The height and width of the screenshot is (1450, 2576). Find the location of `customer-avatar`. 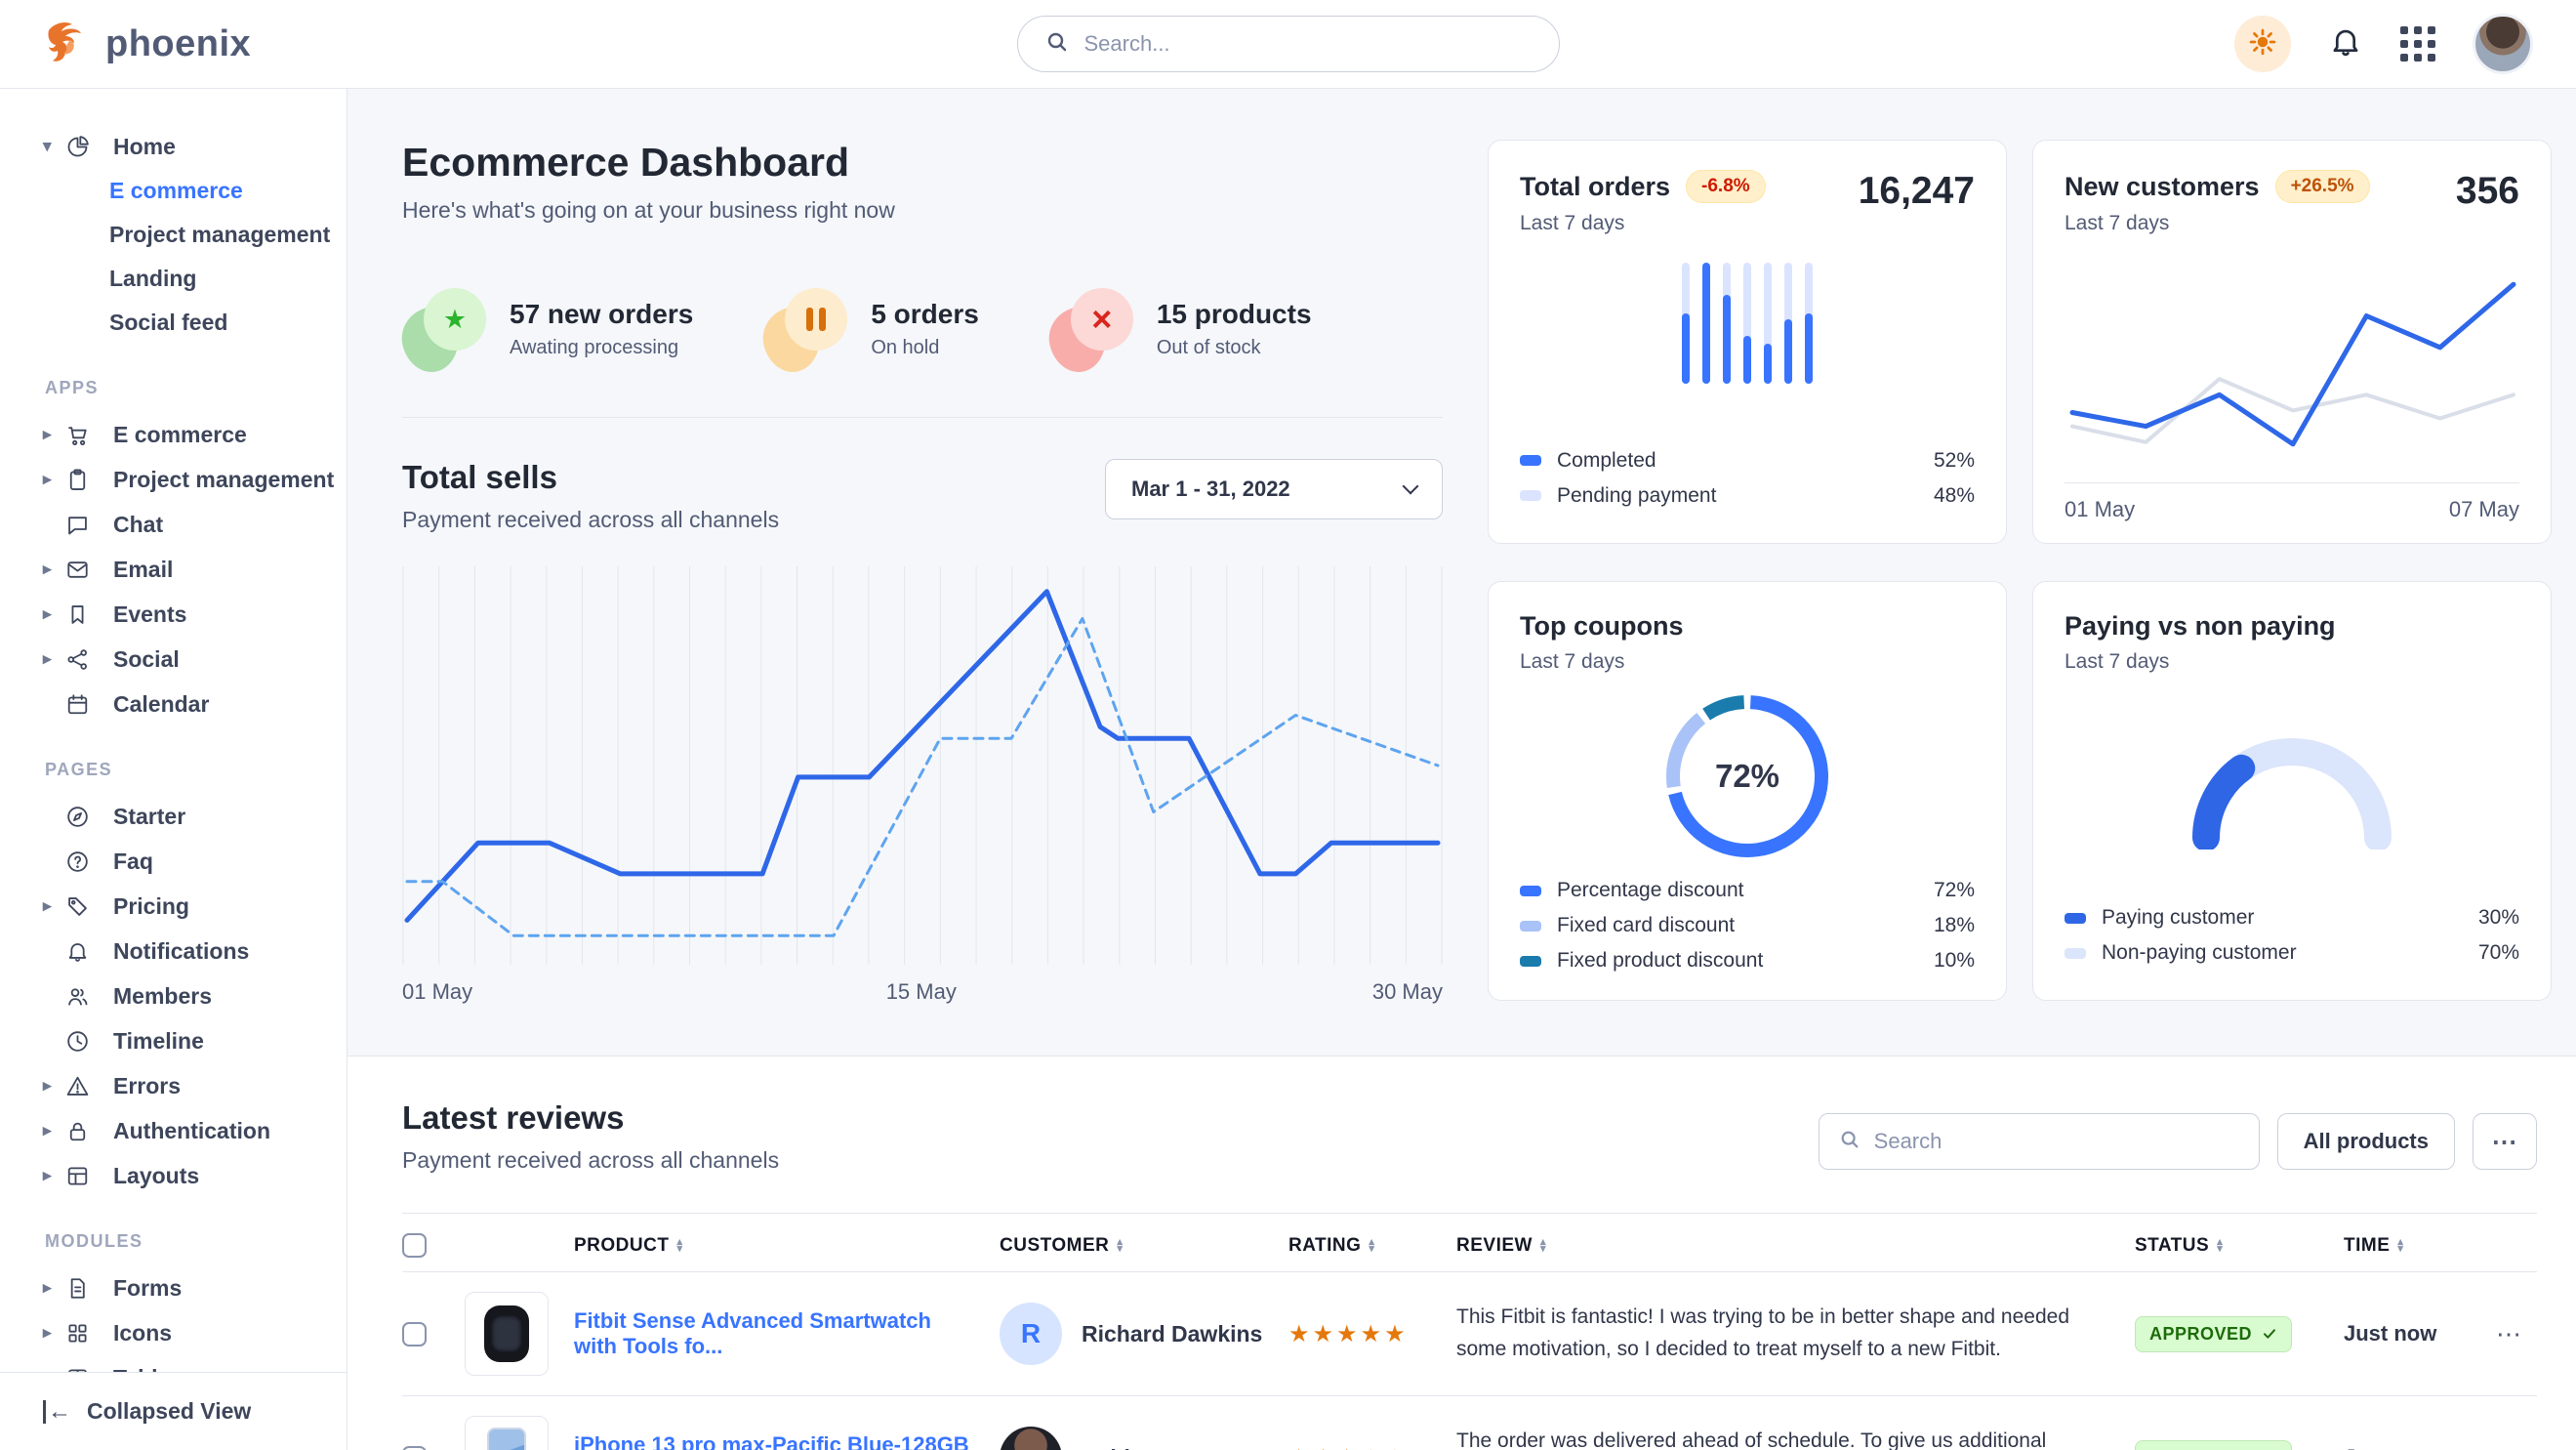

customer-avatar is located at coordinates (1031, 1438).